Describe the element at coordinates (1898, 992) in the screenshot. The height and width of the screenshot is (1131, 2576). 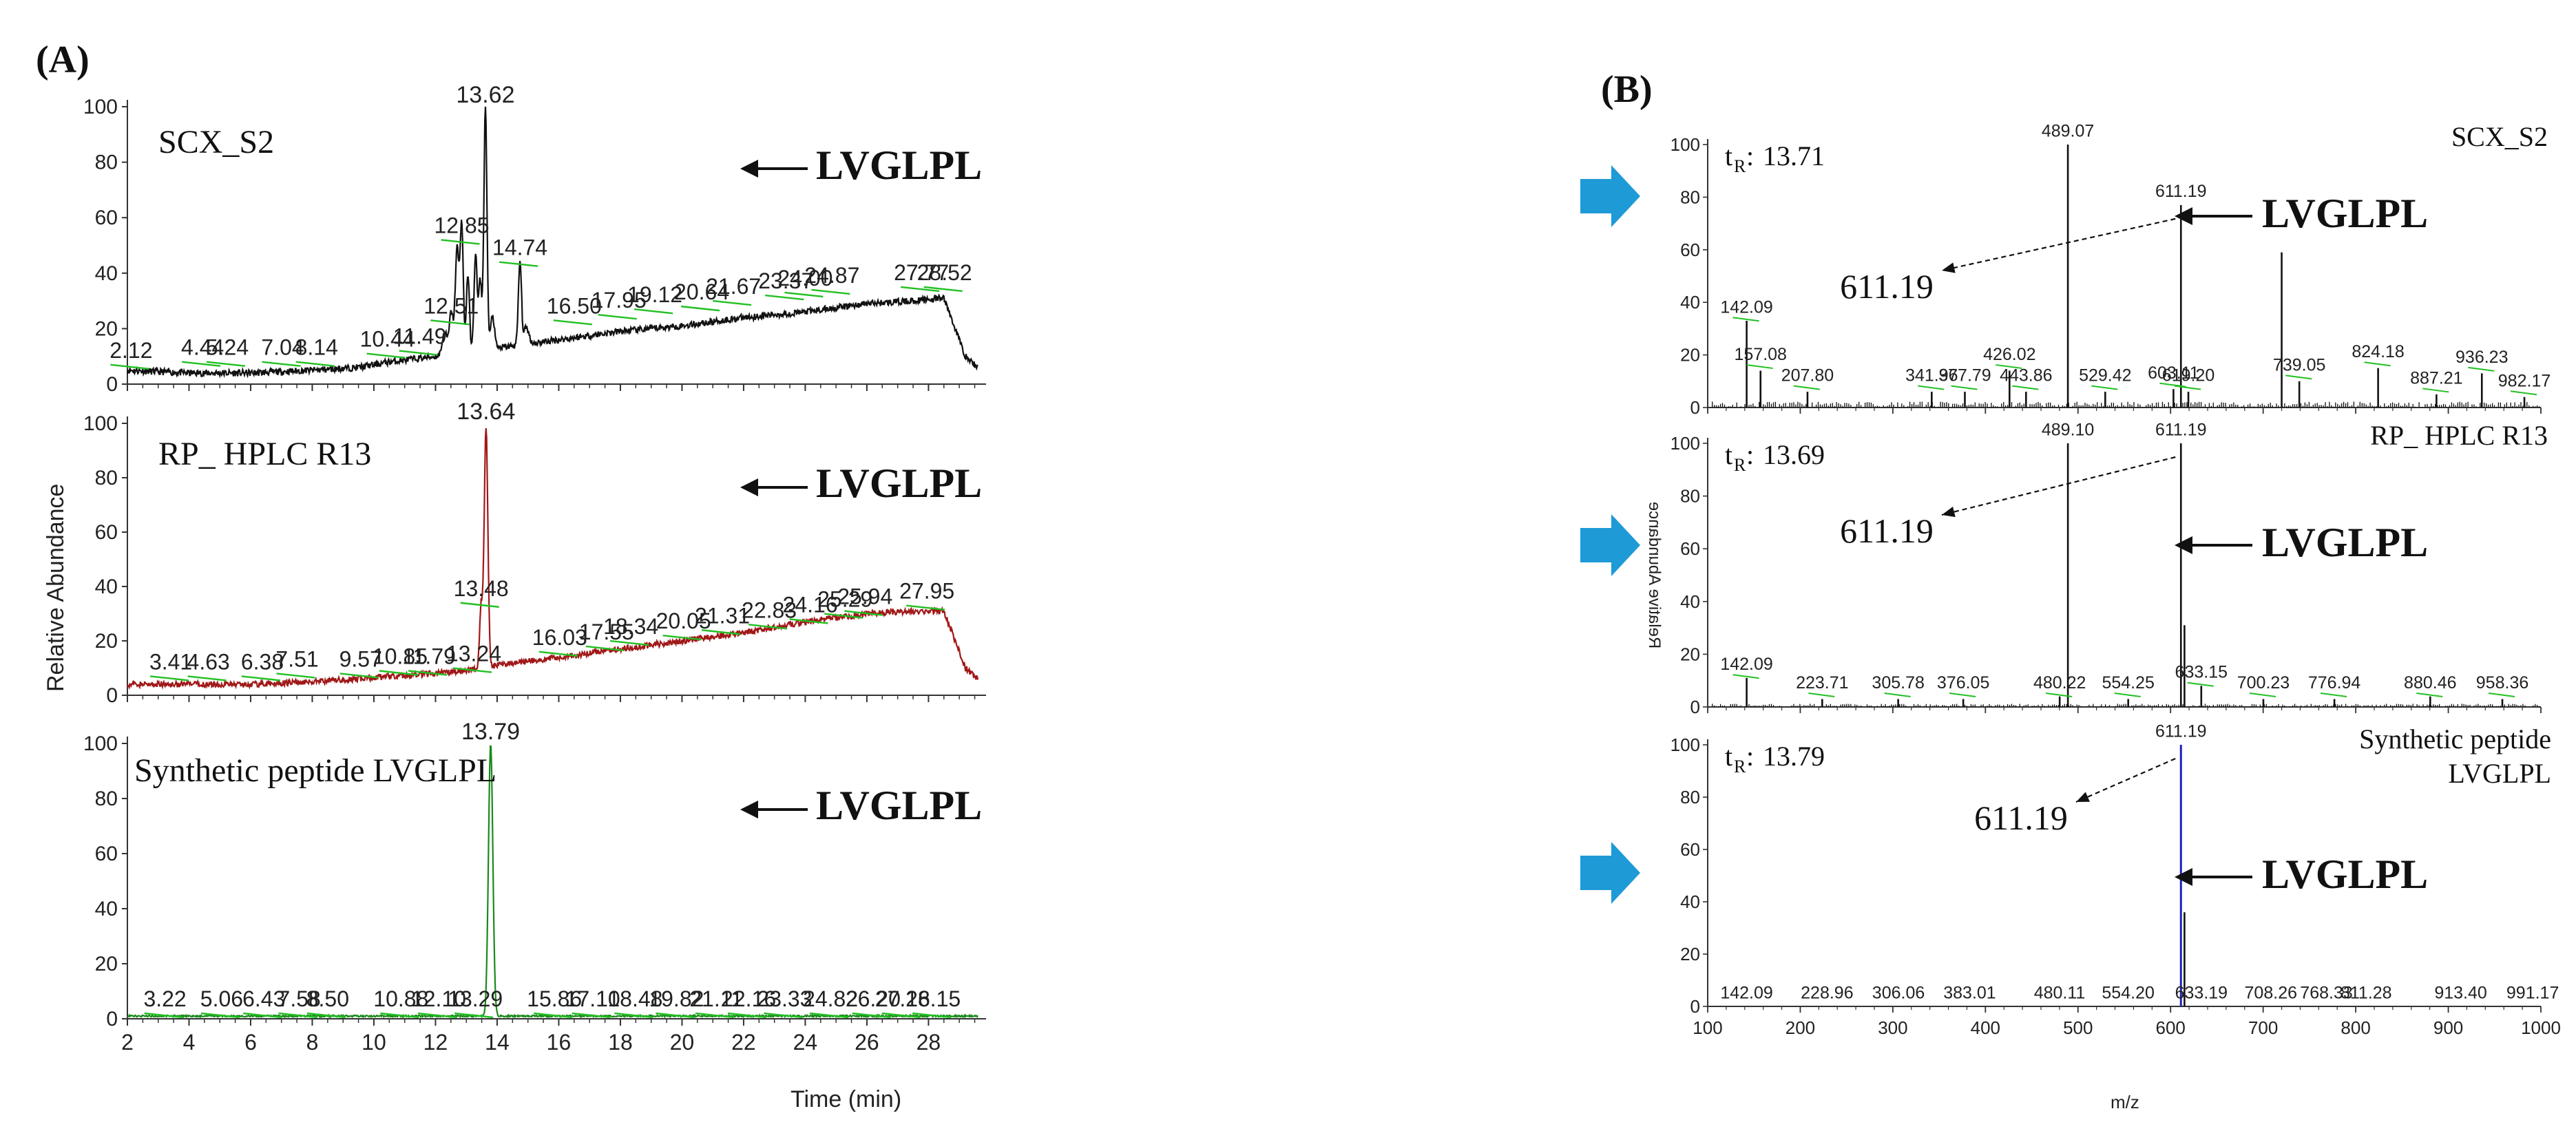
I see `ms-peak-label: 306.06` at that location.